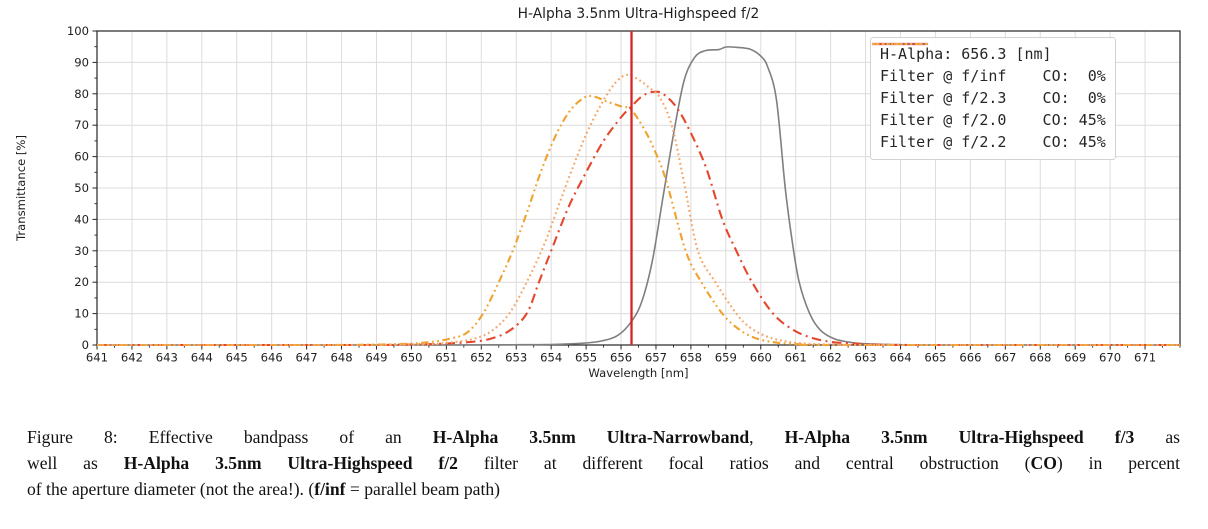  What do you see at coordinates (78, 31) in the screenshot?
I see `y-tick-label: 100` at bounding box center [78, 31].